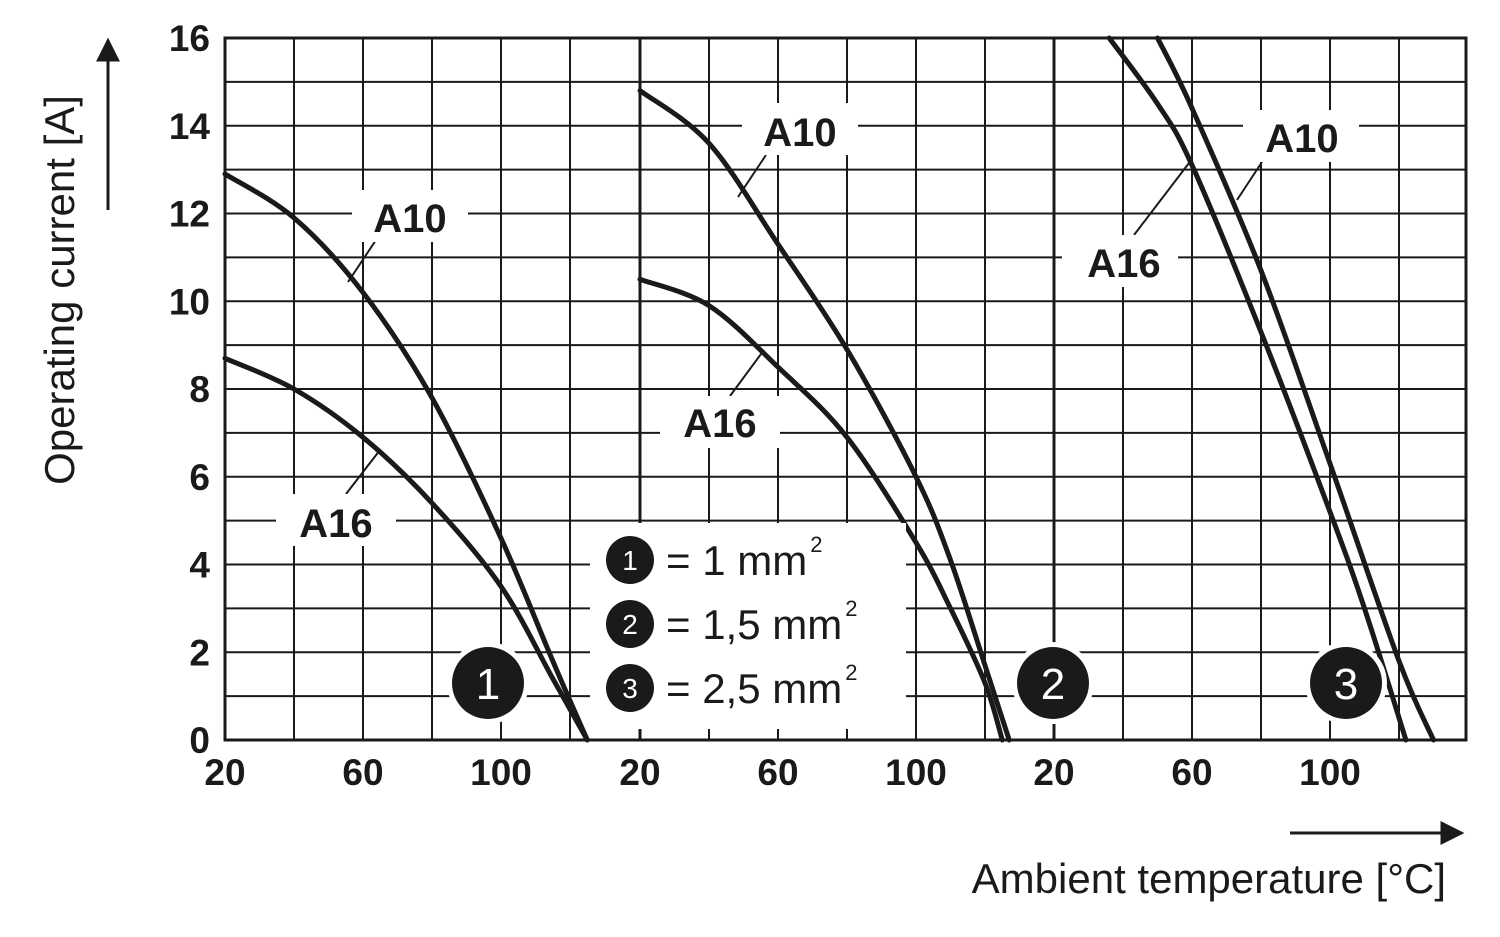 The height and width of the screenshot is (937, 1500). I want to click on y-tick-label: 6, so click(199, 477).